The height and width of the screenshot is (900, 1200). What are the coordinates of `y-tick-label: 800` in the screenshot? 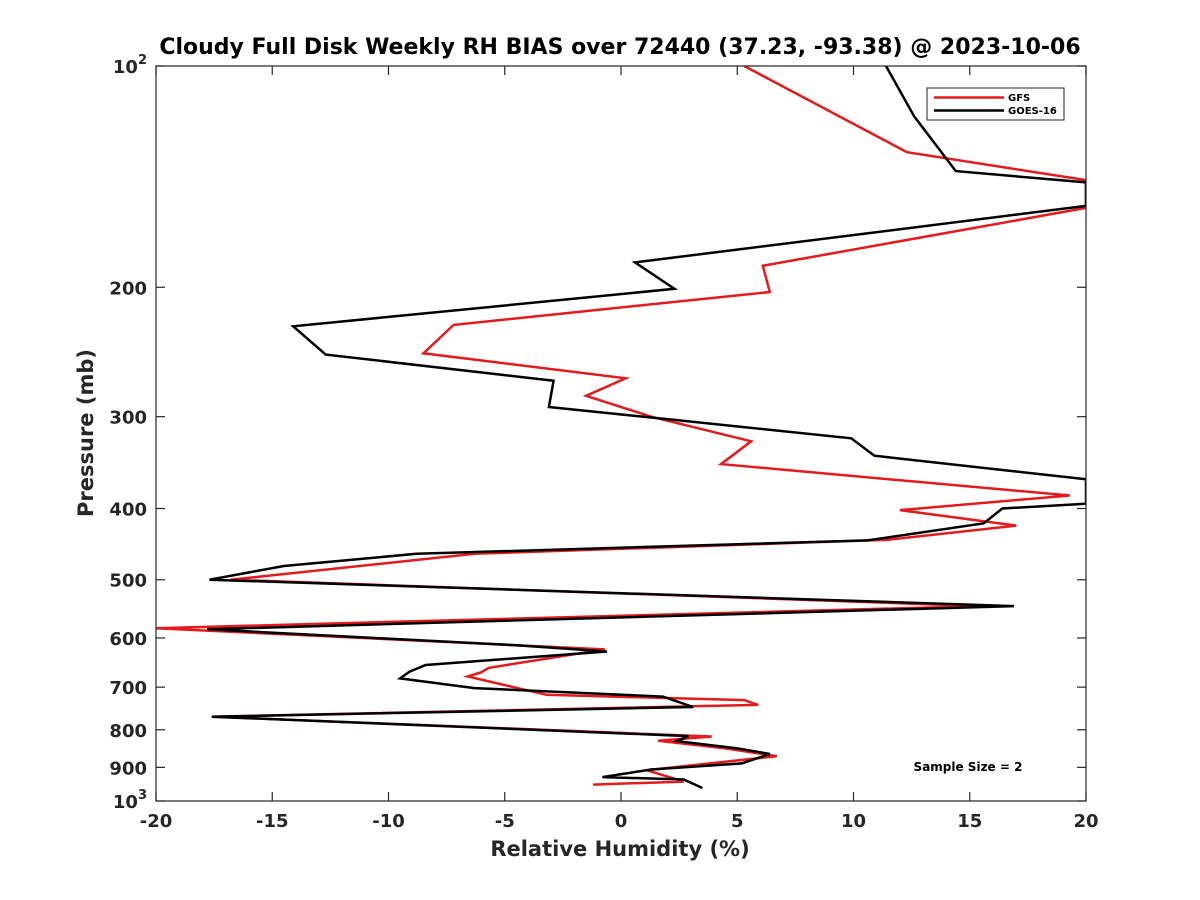 It's located at (128, 731).